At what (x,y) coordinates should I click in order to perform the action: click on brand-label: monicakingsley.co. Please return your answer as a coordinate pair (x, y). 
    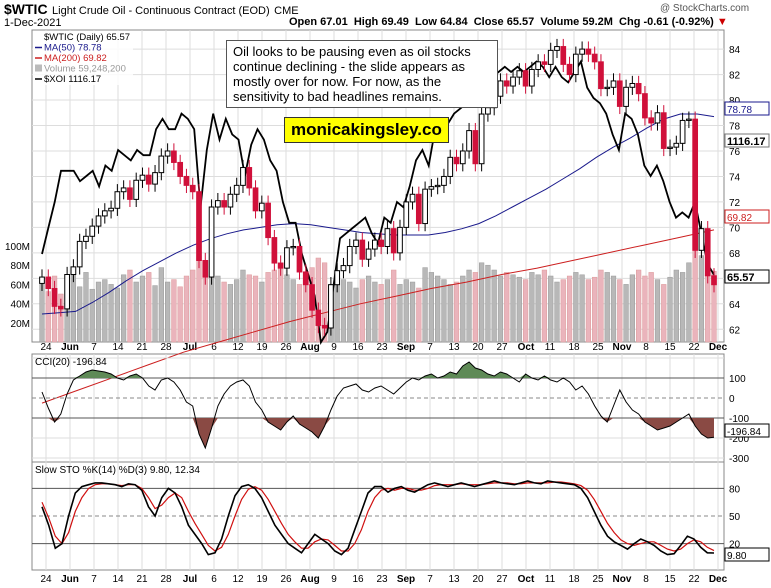
    Looking at the image, I should click on (366, 130).